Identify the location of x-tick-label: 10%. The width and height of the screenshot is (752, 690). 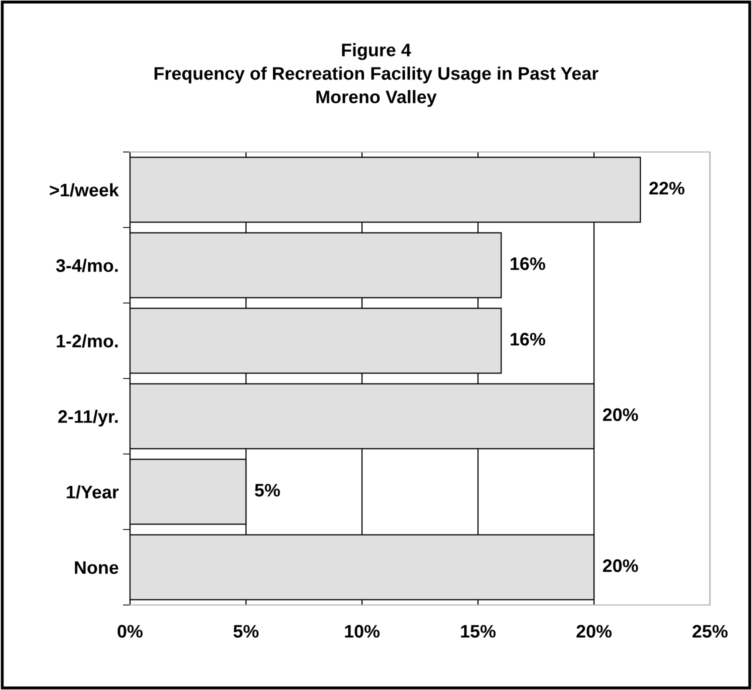
(362, 631).